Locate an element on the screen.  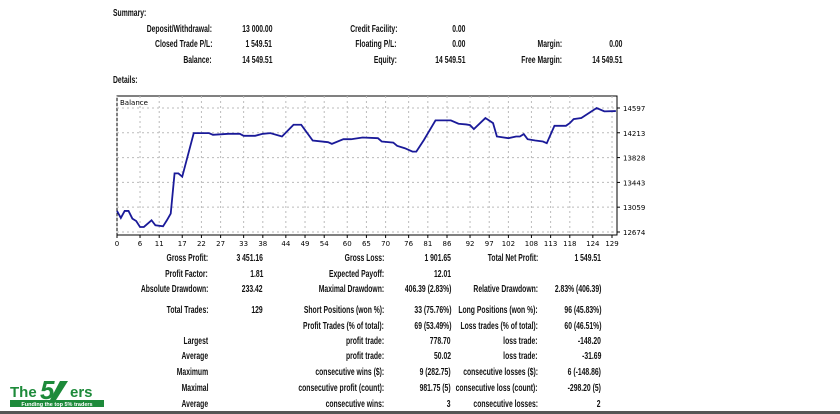
details-value: 12.01 is located at coordinates (442, 274).